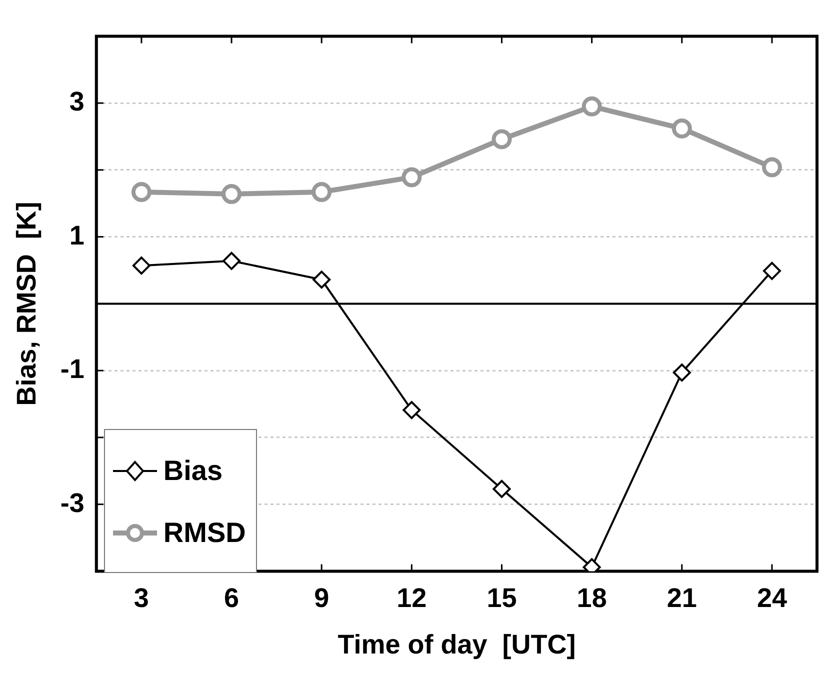  What do you see at coordinates (76, 235) in the screenshot?
I see `y-tick-label: 1` at bounding box center [76, 235].